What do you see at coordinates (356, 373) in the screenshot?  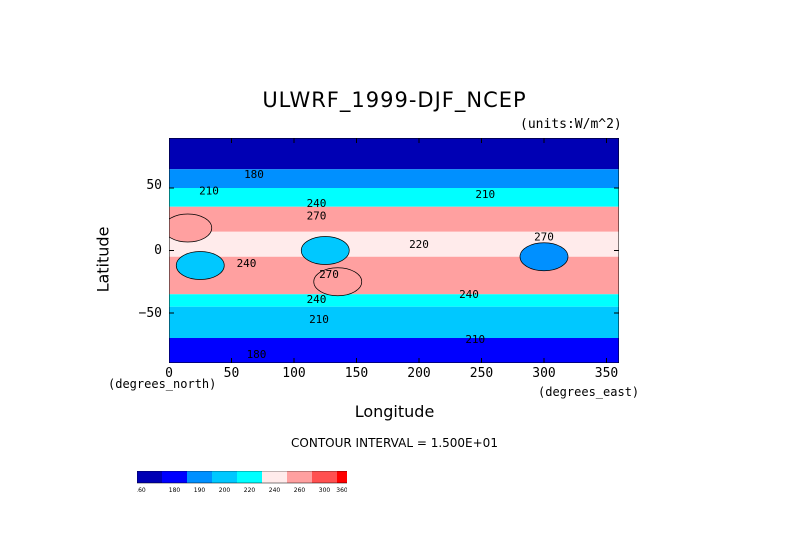 I see `x-tick-label: 150` at bounding box center [356, 373].